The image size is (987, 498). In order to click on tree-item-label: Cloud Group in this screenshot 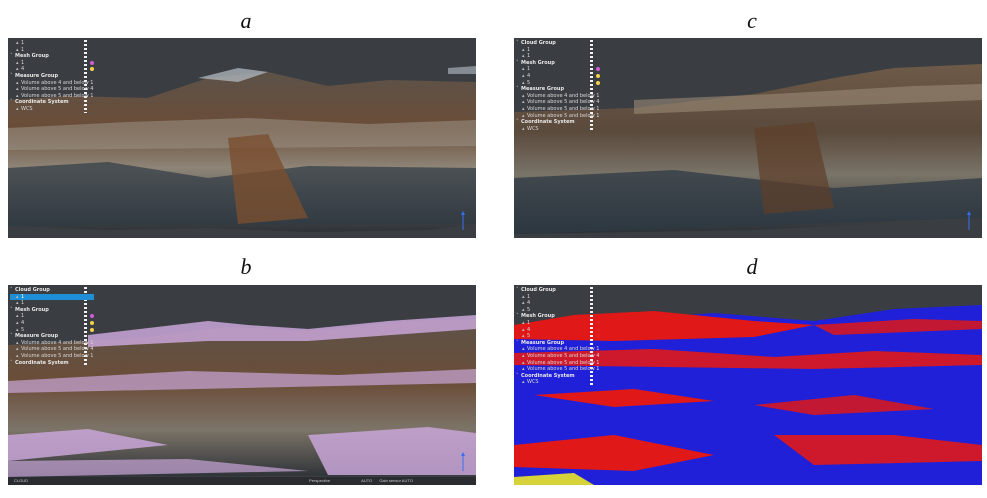, I will do `click(538, 290)`.